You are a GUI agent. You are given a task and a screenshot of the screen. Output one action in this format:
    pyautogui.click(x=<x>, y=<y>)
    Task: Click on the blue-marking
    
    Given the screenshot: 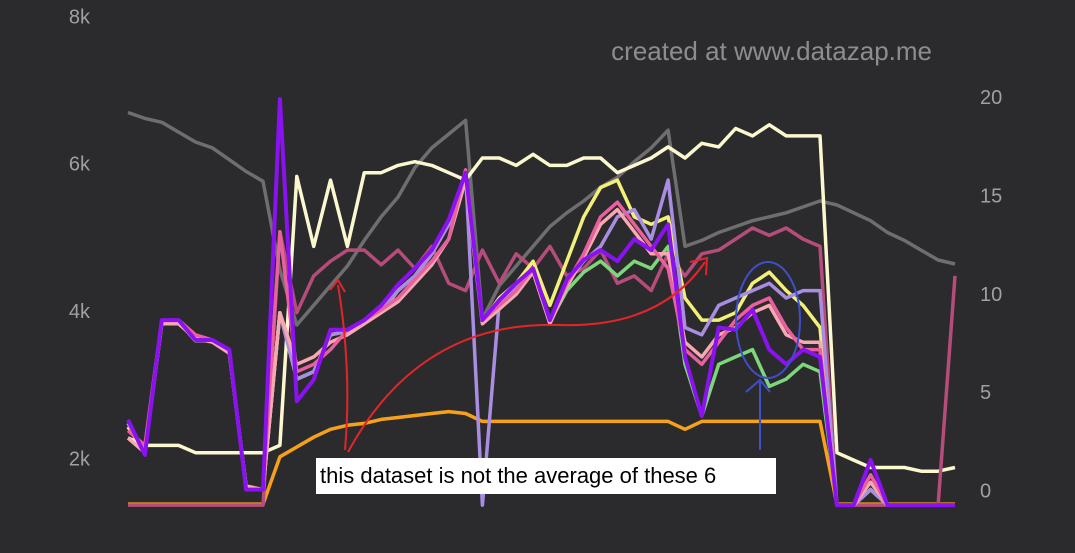 What is the action you would take?
    pyautogui.click(x=768, y=355)
    